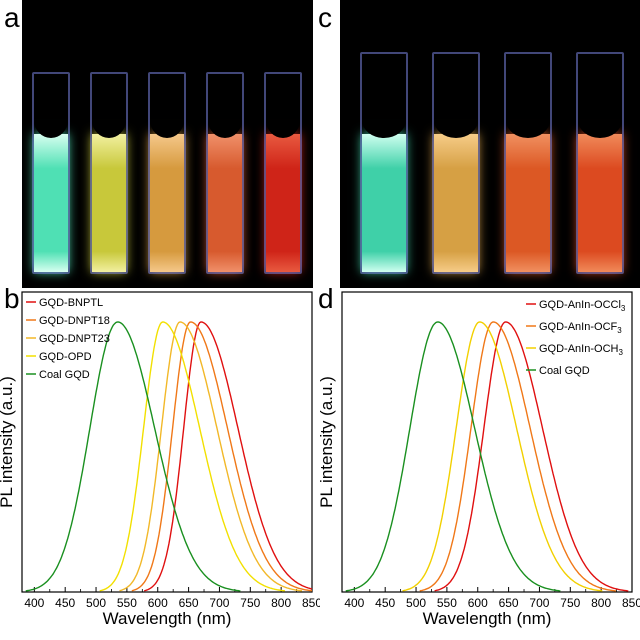 This screenshot has height=640, width=640. Describe the element at coordinates (65, 357) in the screenshot. I see `legend-entry: GQD-OPD` at that location.